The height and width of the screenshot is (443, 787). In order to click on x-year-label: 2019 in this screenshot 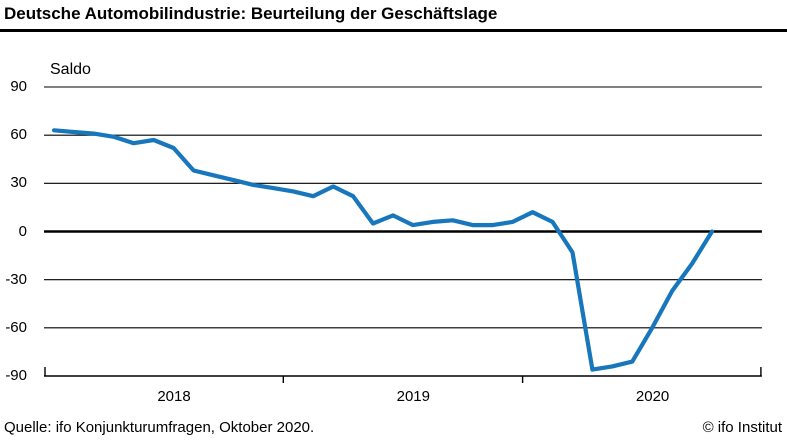, I will do `click(413, 396)`.